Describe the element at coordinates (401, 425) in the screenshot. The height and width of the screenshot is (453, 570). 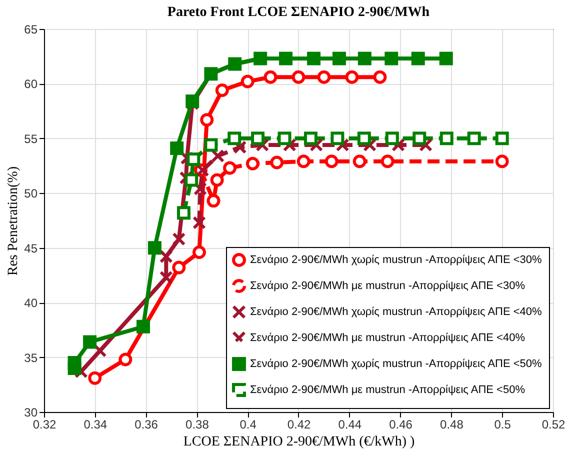
I see `x-tick-label: 0.46` at that location.